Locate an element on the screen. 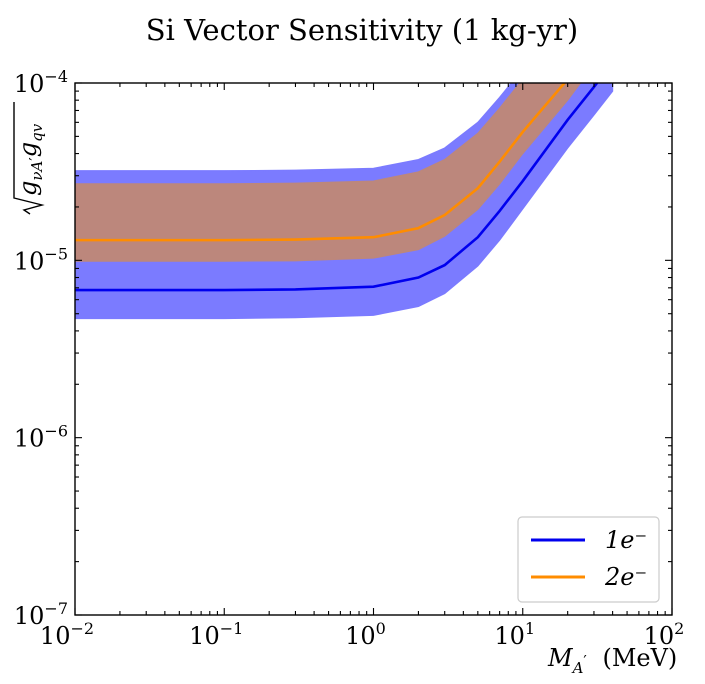 The width and height of the screenshot is (705, 684). y-axis-label: gνA′gqv is located at coordinates (29, 158).